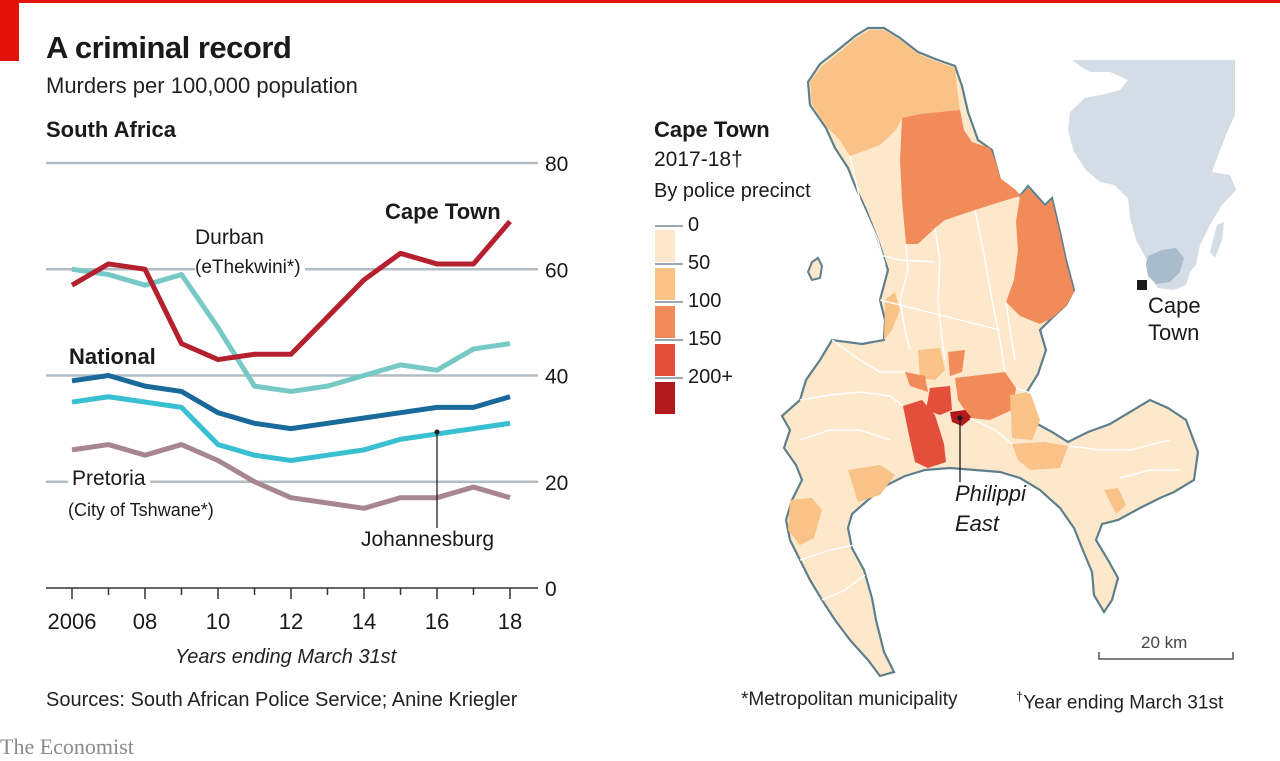 This screenshot has height=761, width=1280. I want to click on map-subtitle: By police precinct, so click(732, 191).